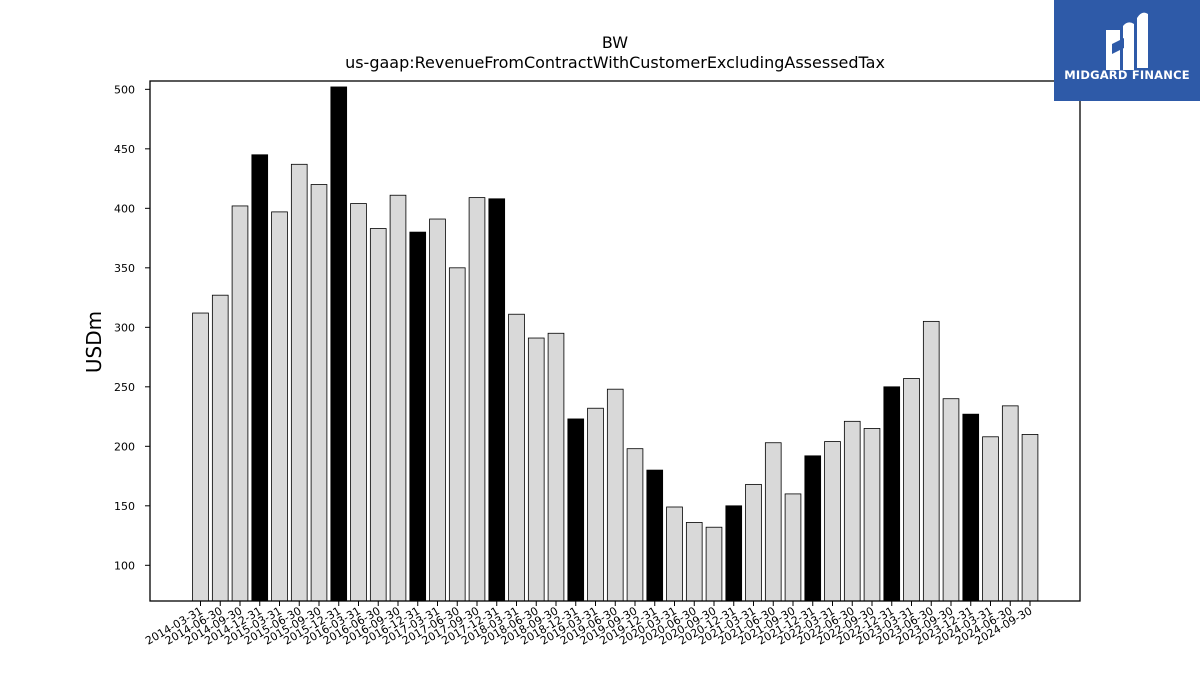 The height and width of the screenshot is (675, 1200). Describe the element at coordinates (1127, 41) in the screenshot. I see `logo-mark-icon` at that location.